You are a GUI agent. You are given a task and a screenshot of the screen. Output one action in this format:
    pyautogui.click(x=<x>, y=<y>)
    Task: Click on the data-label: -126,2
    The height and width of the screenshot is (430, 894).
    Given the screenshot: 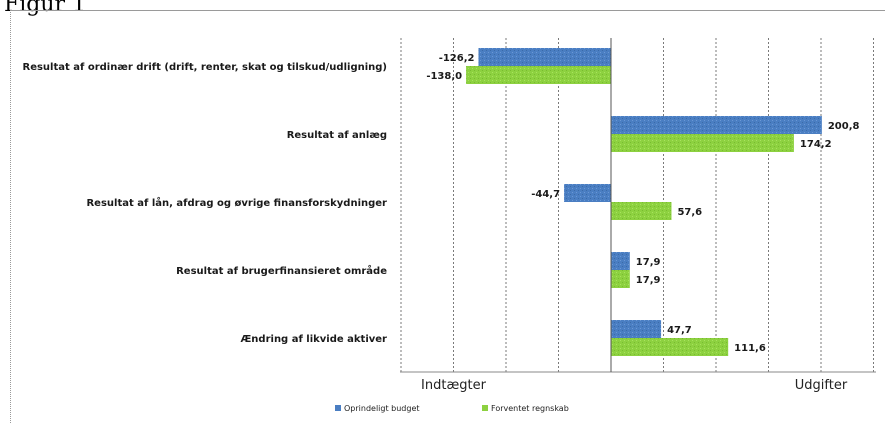 What is the action you would take?
    pyautogui.click(x=457, y=58)
    